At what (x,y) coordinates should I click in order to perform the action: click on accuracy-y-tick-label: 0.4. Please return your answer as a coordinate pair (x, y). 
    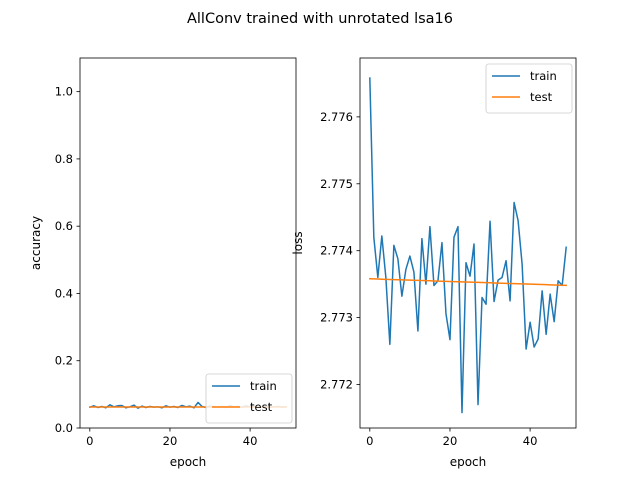
    Looking at the image, I should click on (64, 293).